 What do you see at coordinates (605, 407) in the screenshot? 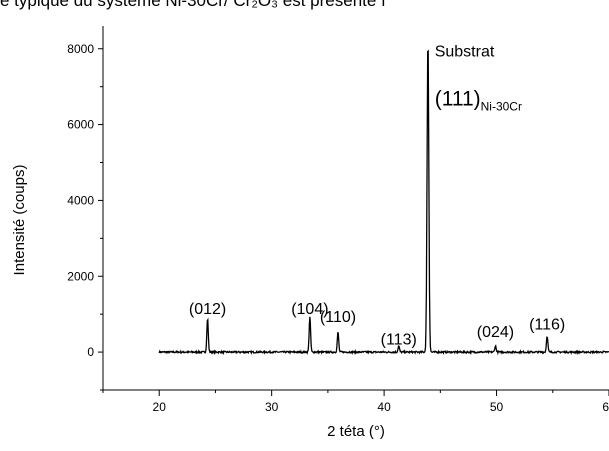
I see `x-tick-label: 60` at bounding box center [605, 407].